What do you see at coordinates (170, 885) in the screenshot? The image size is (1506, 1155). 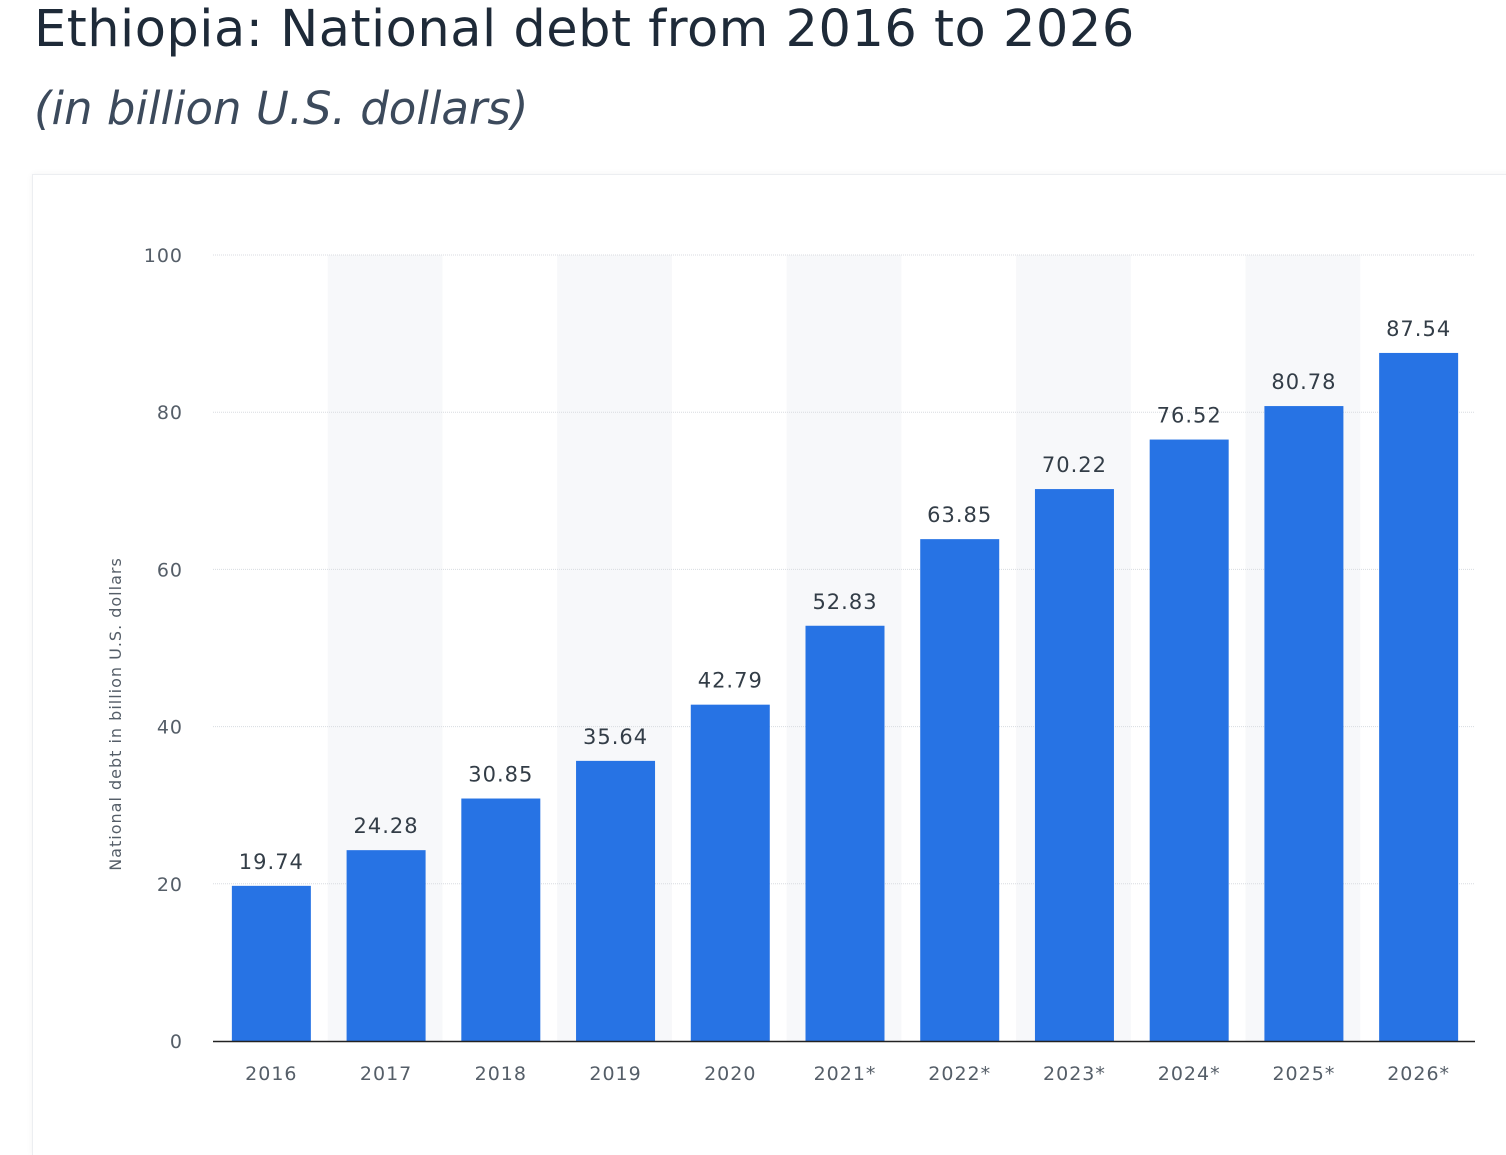 I see `y-tick-label: 20` at bounding box center [170, 885].